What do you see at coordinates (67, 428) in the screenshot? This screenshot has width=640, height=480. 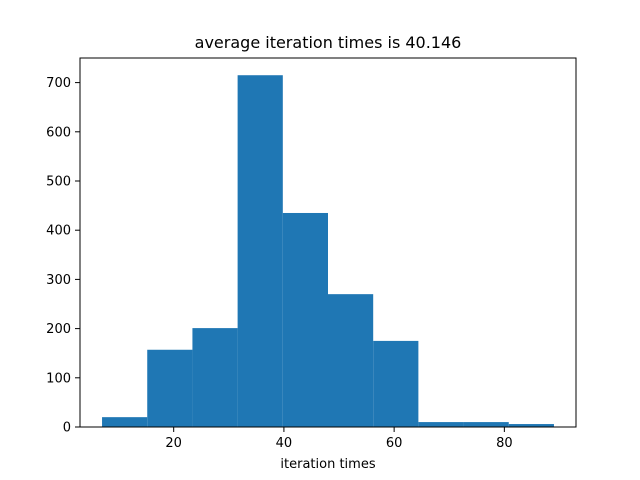 I see `y-tick-label: 0` at bounding box center [67, 428].